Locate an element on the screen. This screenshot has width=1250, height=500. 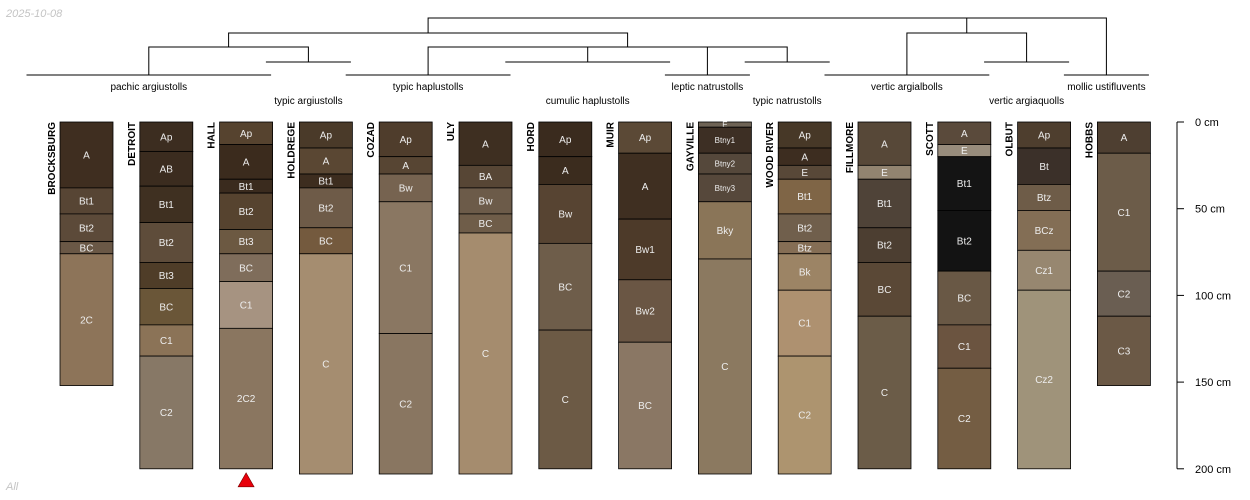
group-label-typic-haplustolls: typic haplustolls is located at coordinates (428, 87).